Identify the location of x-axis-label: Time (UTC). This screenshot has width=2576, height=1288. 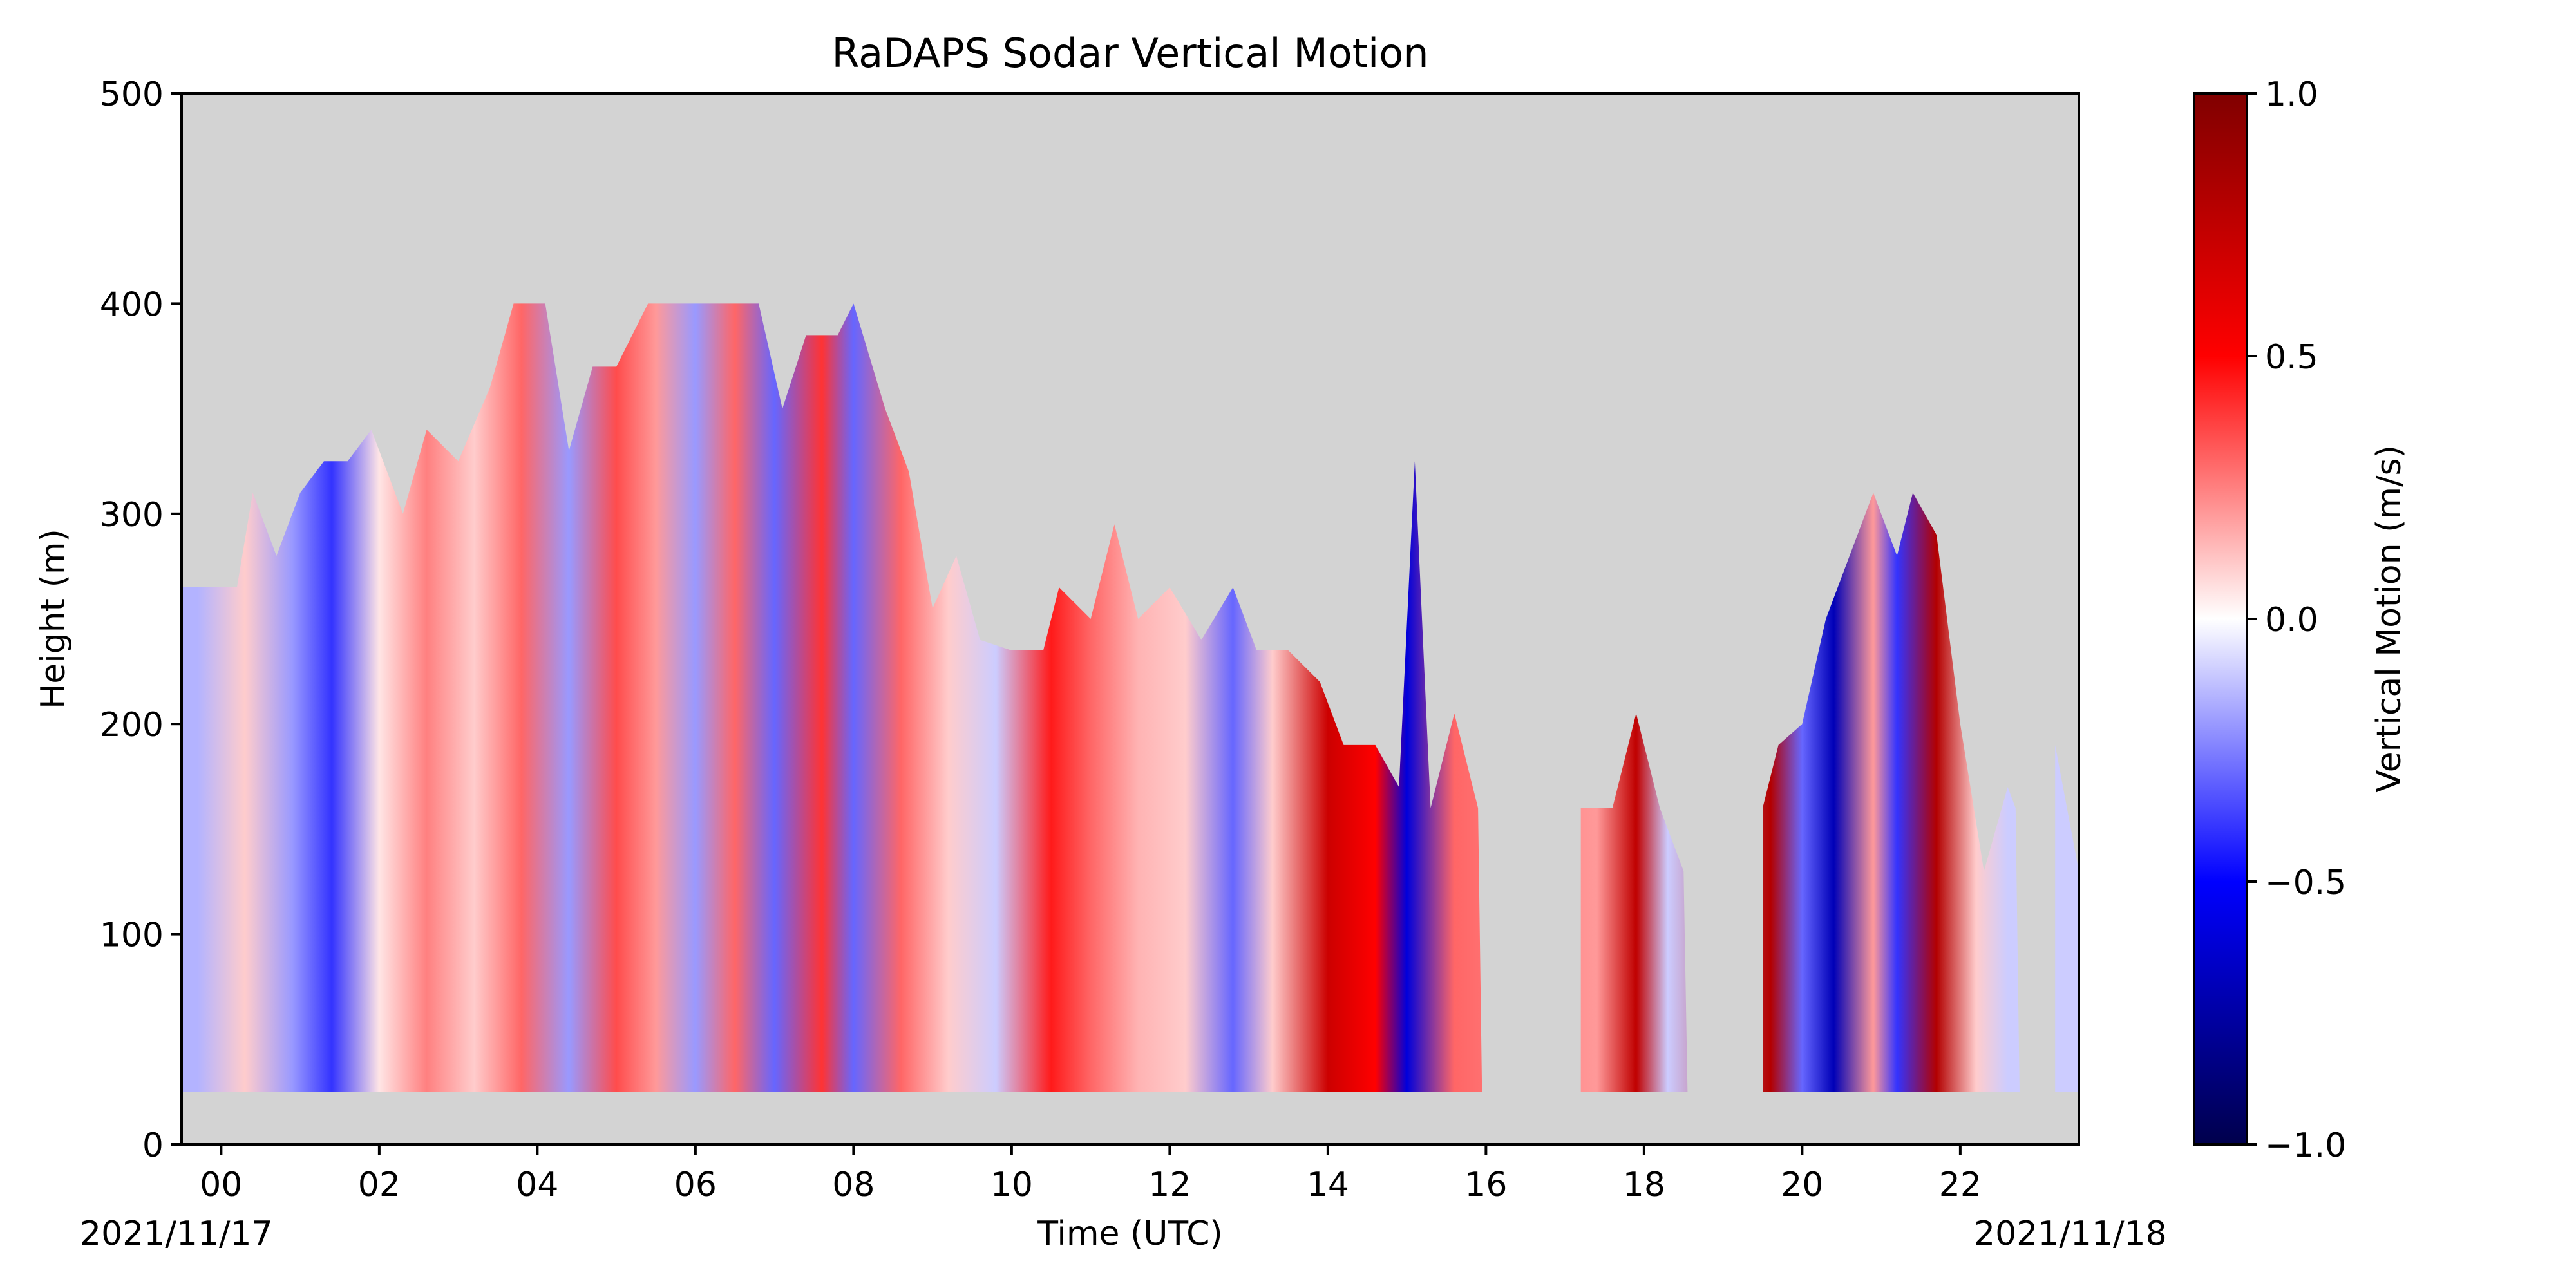
(1129, 1234).